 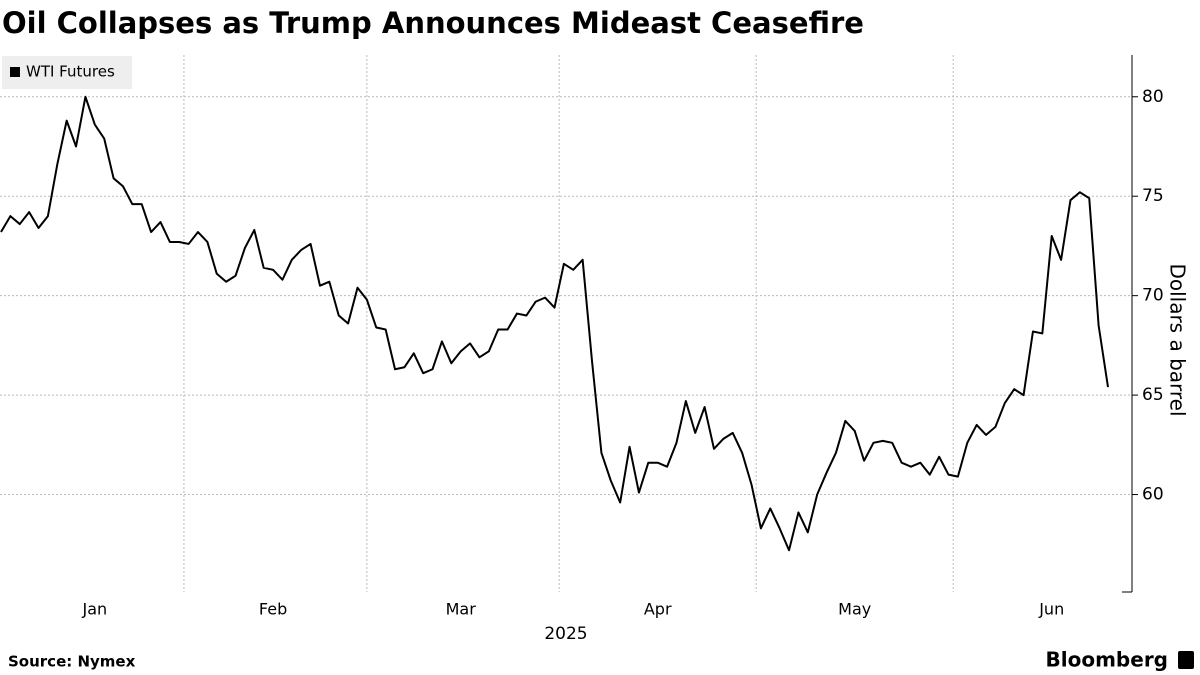 What do you see at coordinates (72, 662) in the screenshot?
I see `source: Source: Nymex` at bounding box center [72, 662].